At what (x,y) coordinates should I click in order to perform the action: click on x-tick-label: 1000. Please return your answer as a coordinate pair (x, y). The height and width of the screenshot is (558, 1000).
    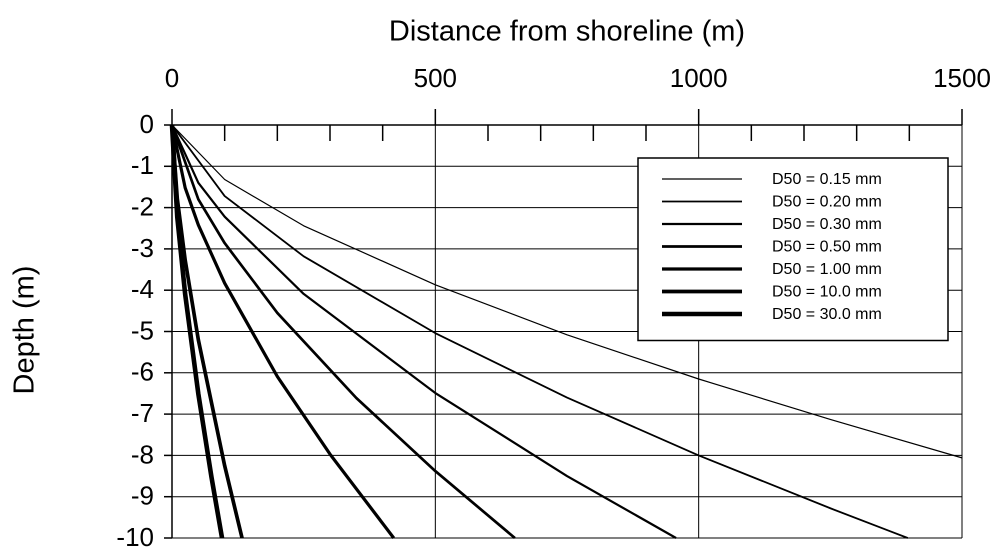
    Looking at the image, I should click on (699, 78).